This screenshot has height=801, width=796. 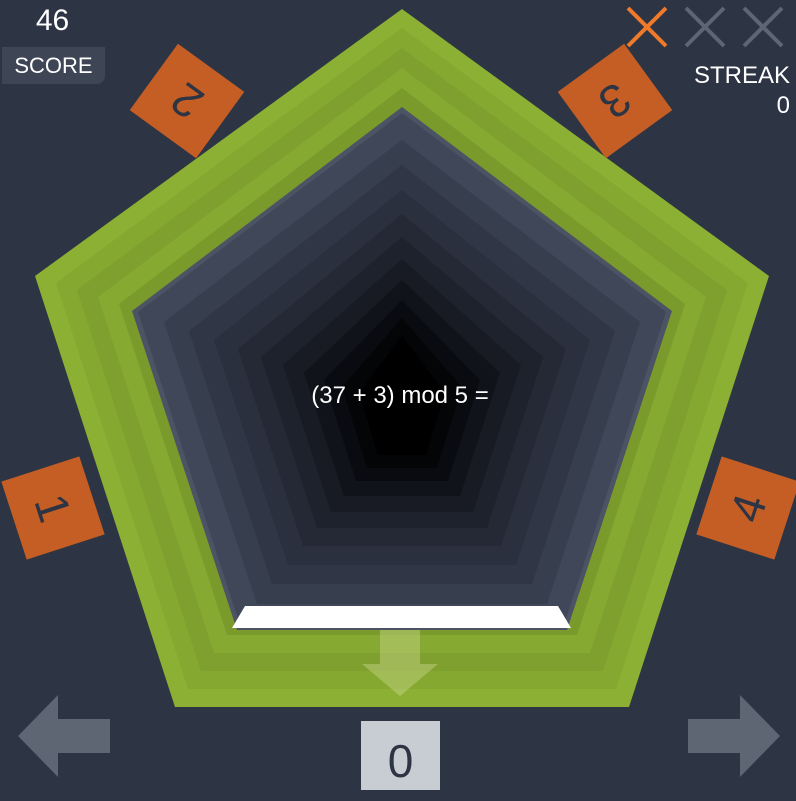 What do you see at coordinates (734, 736) in the screenshot?
I see `arrow-right-icon` at bounding box center [734, 736].